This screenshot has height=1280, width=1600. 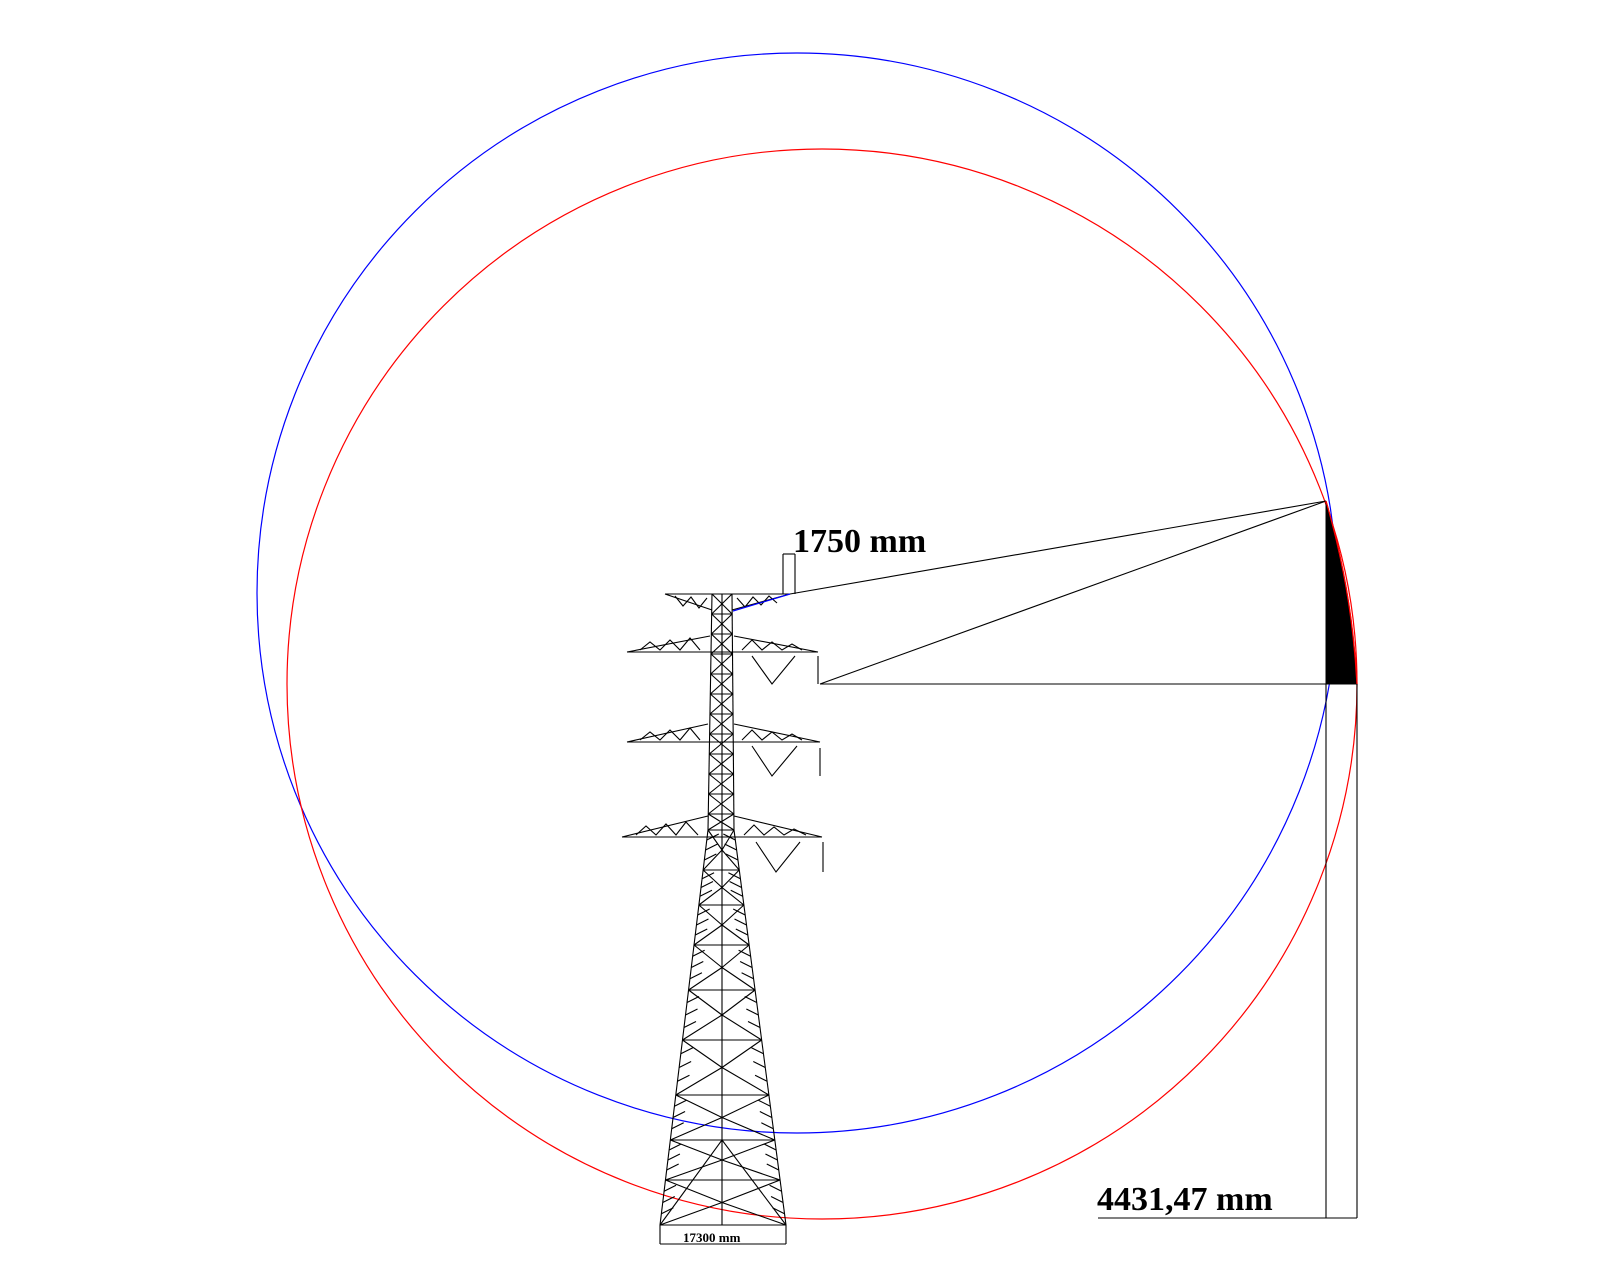 I want to click on upper-swing-line, so click(x=1058, y=547).